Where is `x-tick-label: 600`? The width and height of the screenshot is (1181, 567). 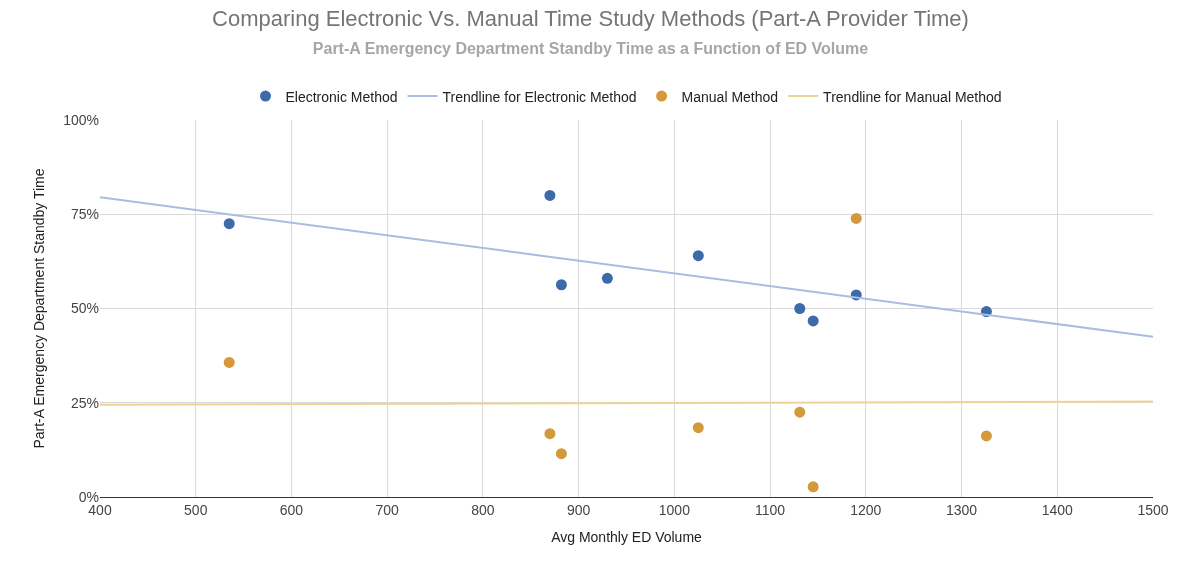 x-tick-label: 600 is located at coordinates (291, 509).